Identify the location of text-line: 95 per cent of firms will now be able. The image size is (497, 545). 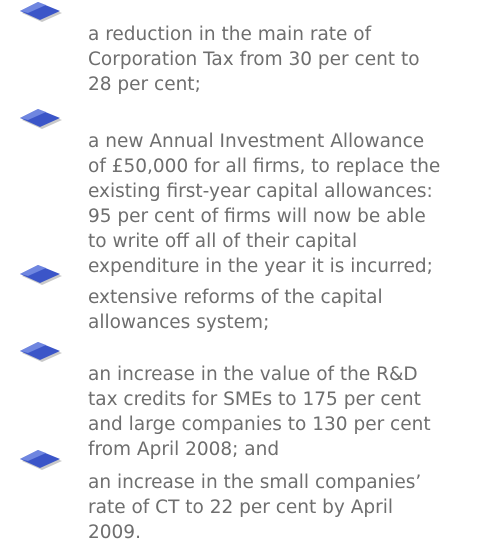
(257, 216).